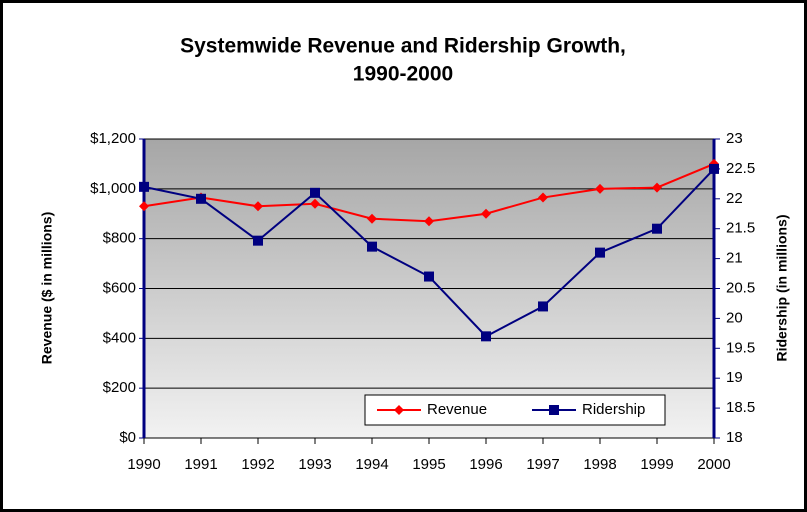 This screenshot has height=512, width=807. Describe the element at coordinates (403, 74) in the screenshot. I see `chart-title: 1990-2000` at that location.